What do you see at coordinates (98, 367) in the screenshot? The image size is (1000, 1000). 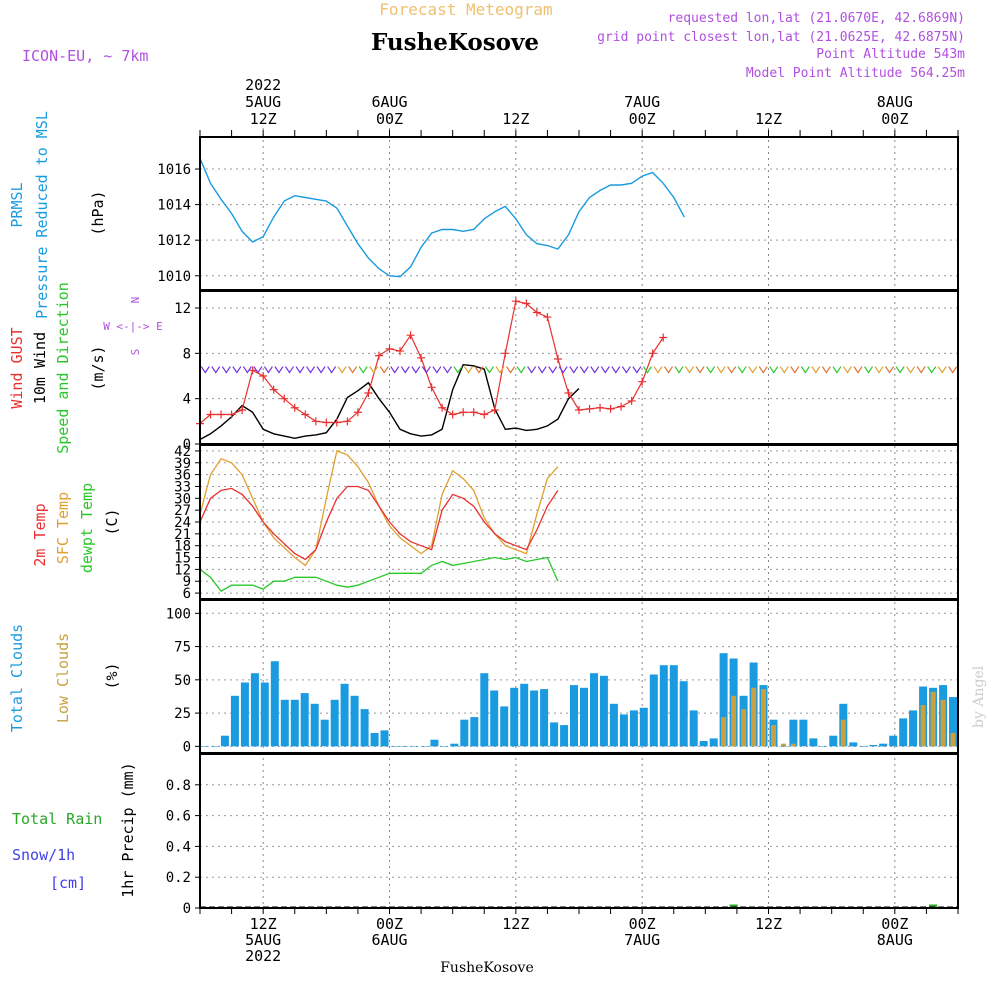 I see `wind-unit: (m/s)` at bounding box center [98, 367].